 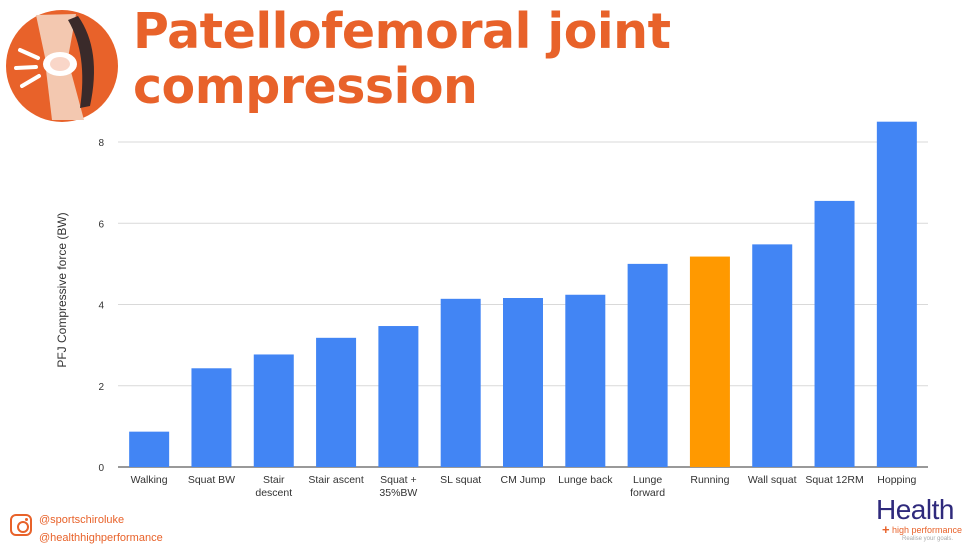 I want to click on x-tick-label: Wall squat, so click(x=772, y=480).